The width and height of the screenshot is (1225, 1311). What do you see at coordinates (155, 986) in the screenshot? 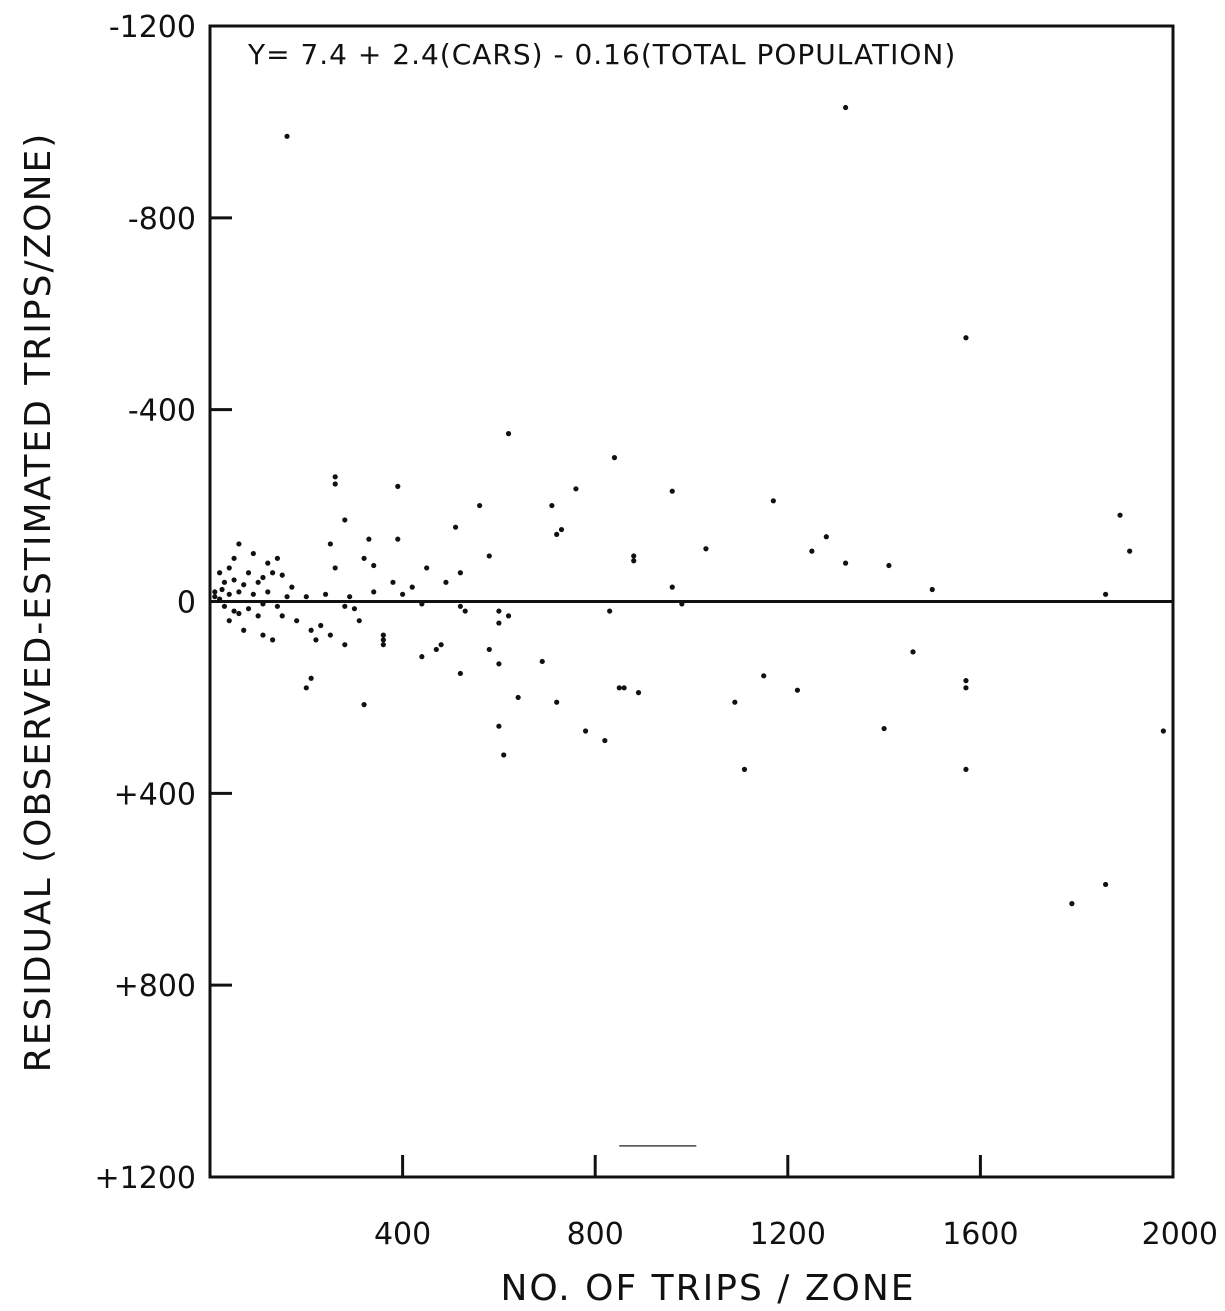
I see `y-tick-label: +800` at bounding box center [155, 986].